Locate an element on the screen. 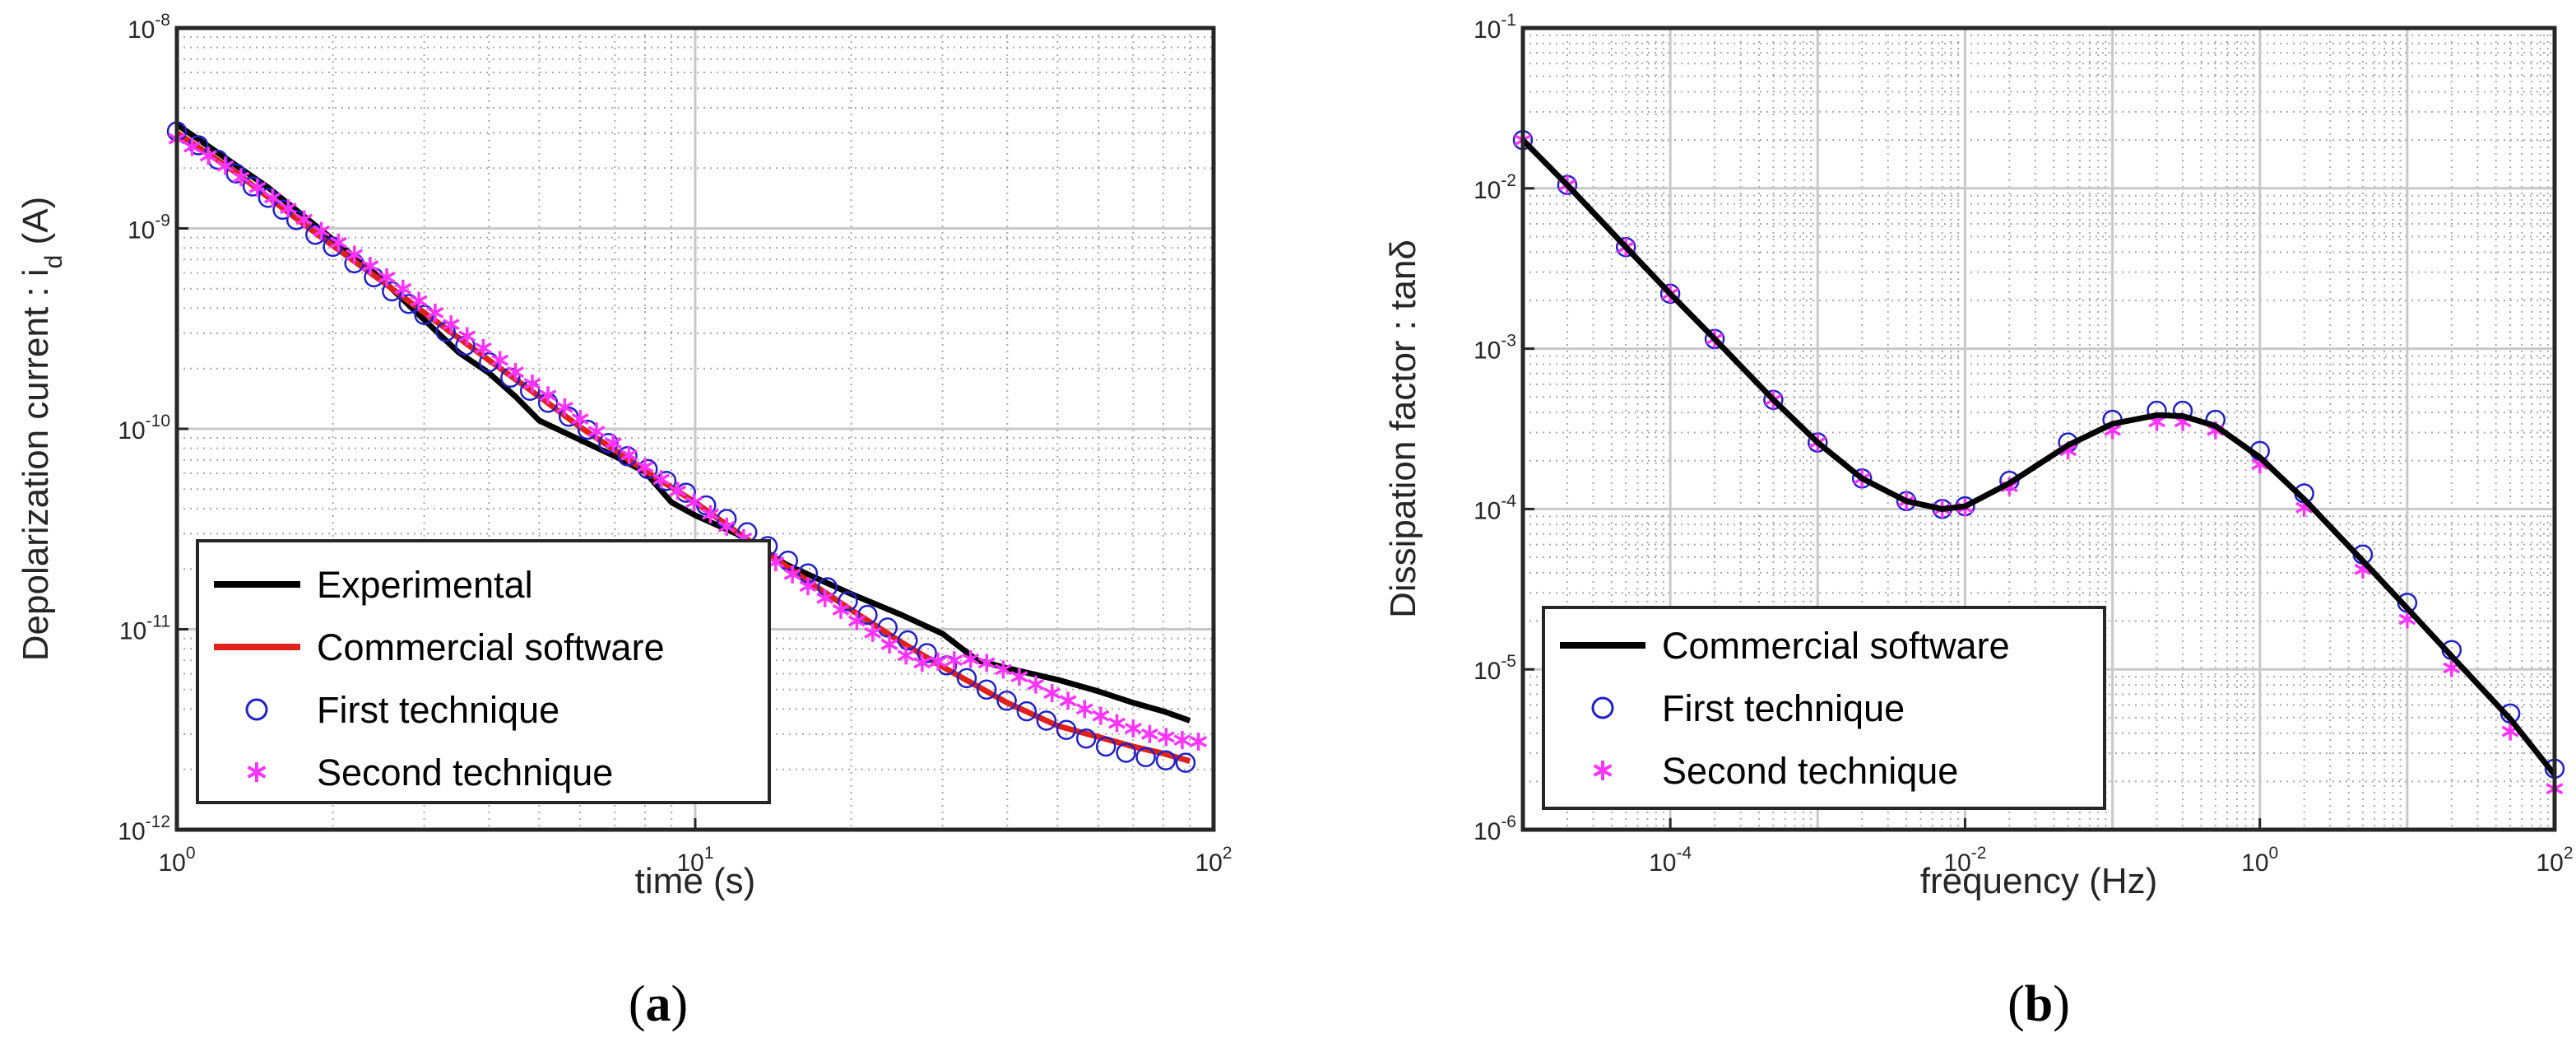 The width and height of the screenshot is (2576, 1061). y-tick-label: 10⁻³ is located at coordinates (1495, 348).